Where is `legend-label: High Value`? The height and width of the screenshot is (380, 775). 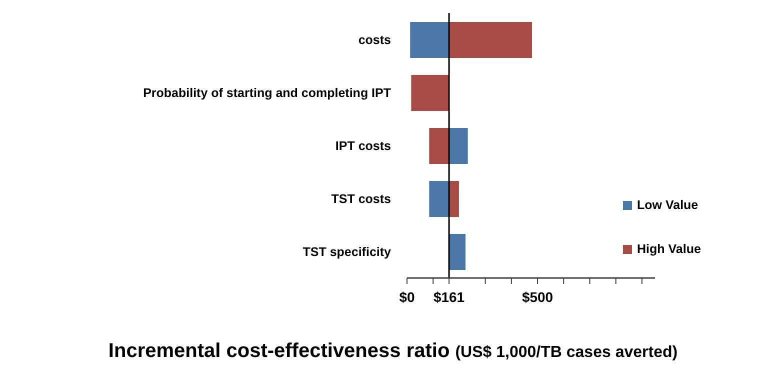 legend-label: High Value is located at coordinates (669, 249).